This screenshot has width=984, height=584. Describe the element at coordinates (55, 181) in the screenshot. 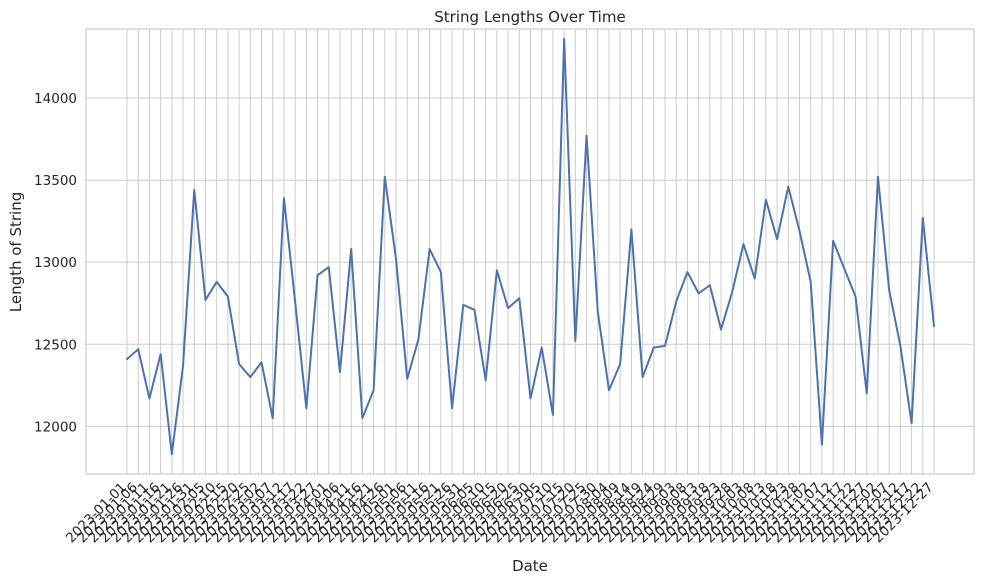

I see `y-tick-label: 13500` at that location.